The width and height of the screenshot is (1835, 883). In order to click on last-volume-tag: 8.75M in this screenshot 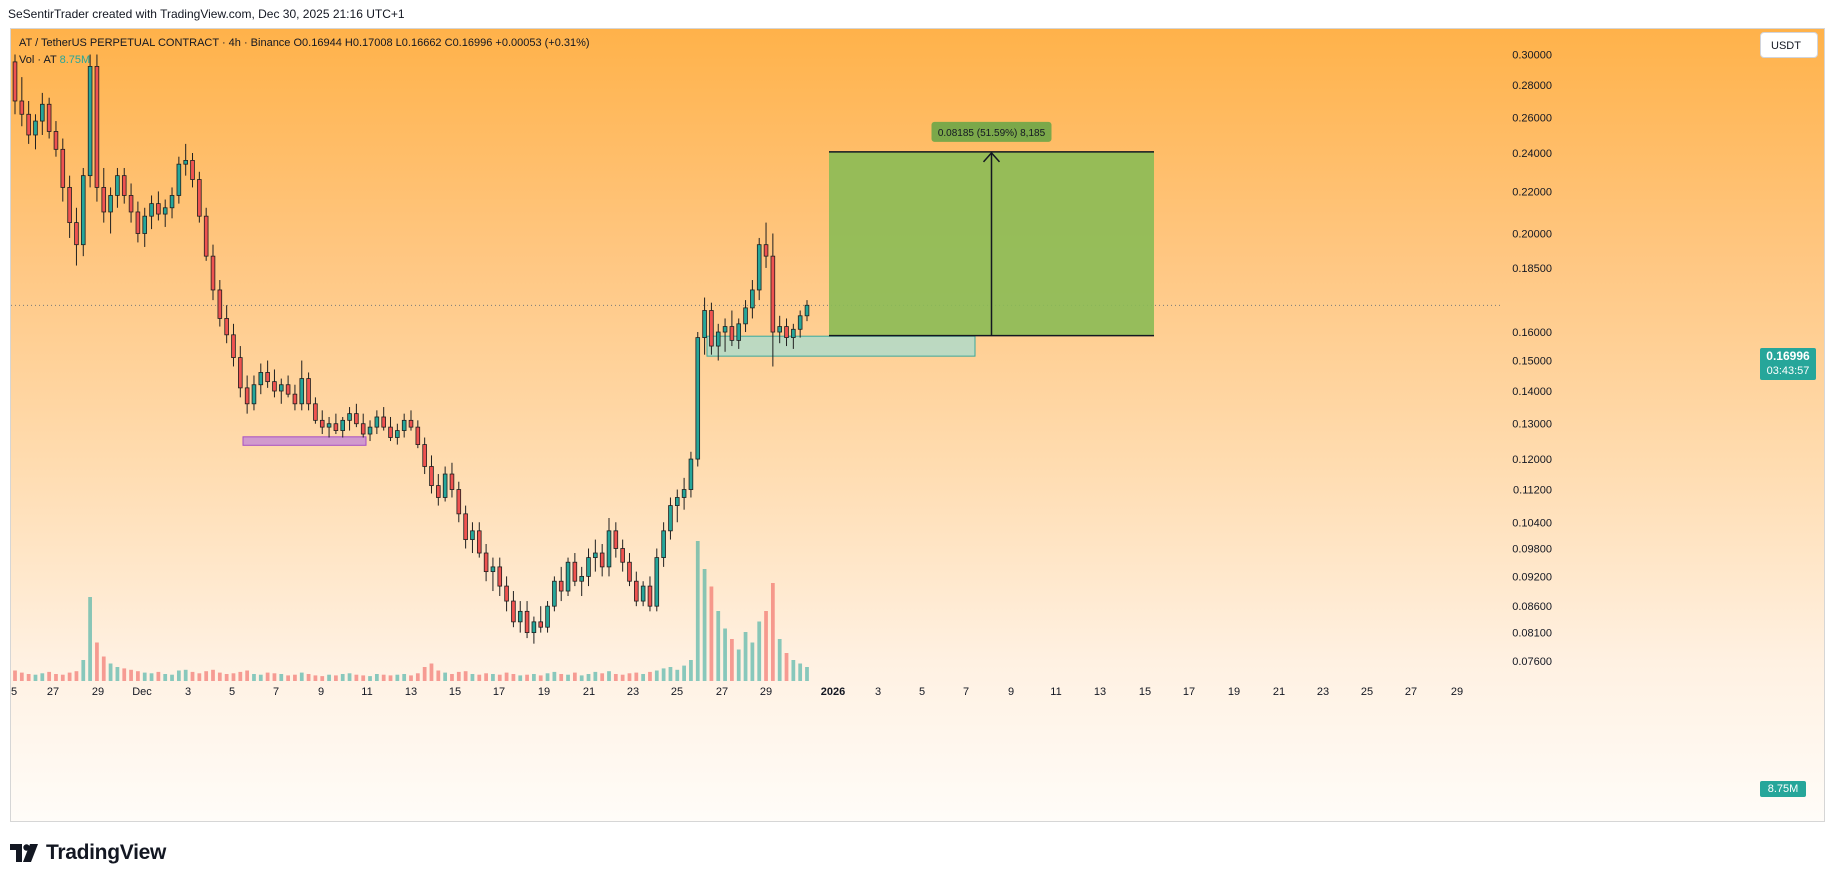, I will do `click(1783, 789)`.